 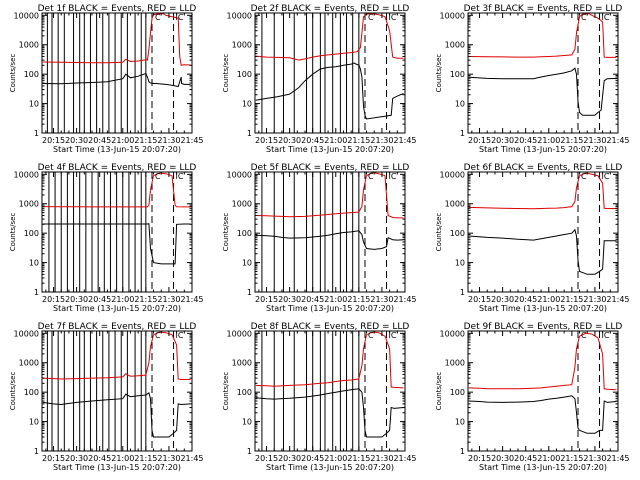 I want to click on panel-title: Det 2f BLACK = Events, RED = LLD, so click(x=330, y=9).